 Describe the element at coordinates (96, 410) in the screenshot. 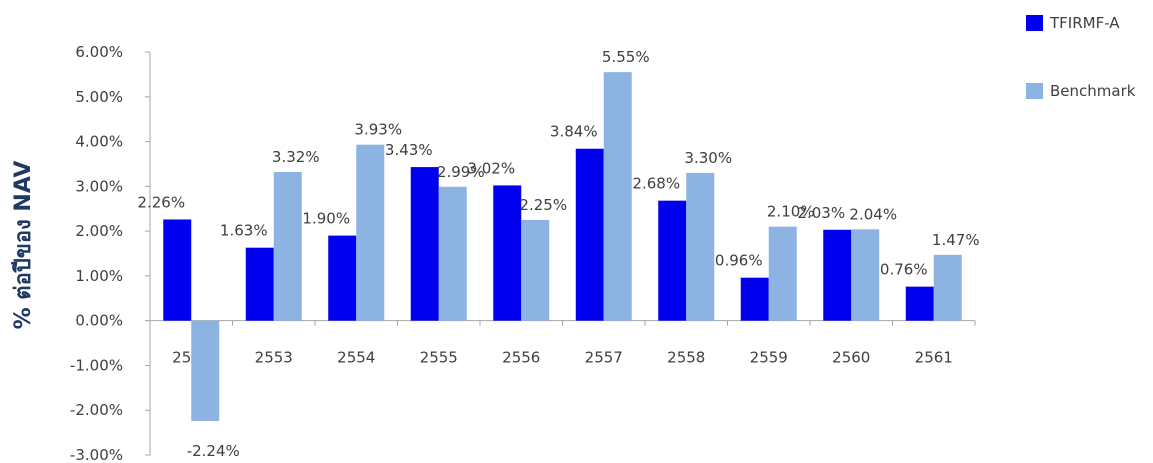

I see `y-tick-label: -2.00%` at that location.